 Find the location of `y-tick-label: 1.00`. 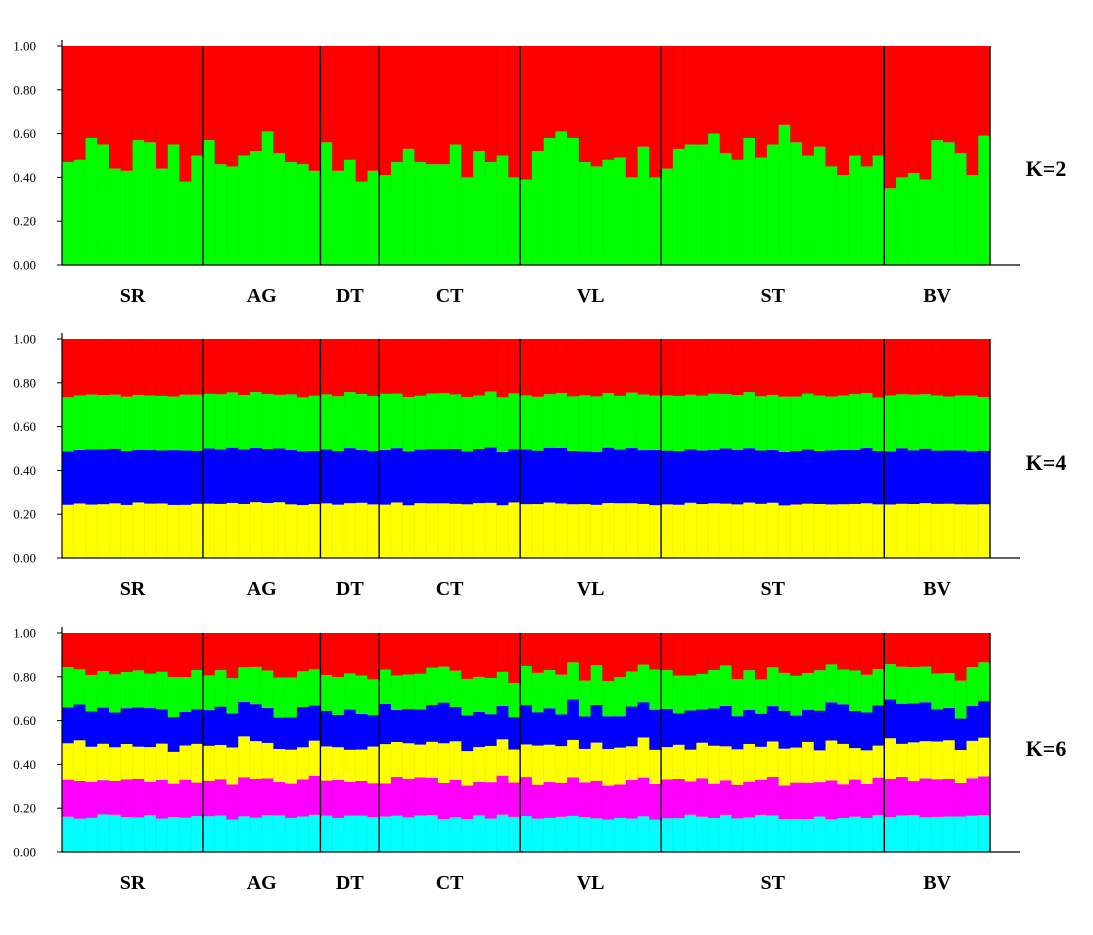

y-tick-label: 1.00 is located at coordinates (24, 46).